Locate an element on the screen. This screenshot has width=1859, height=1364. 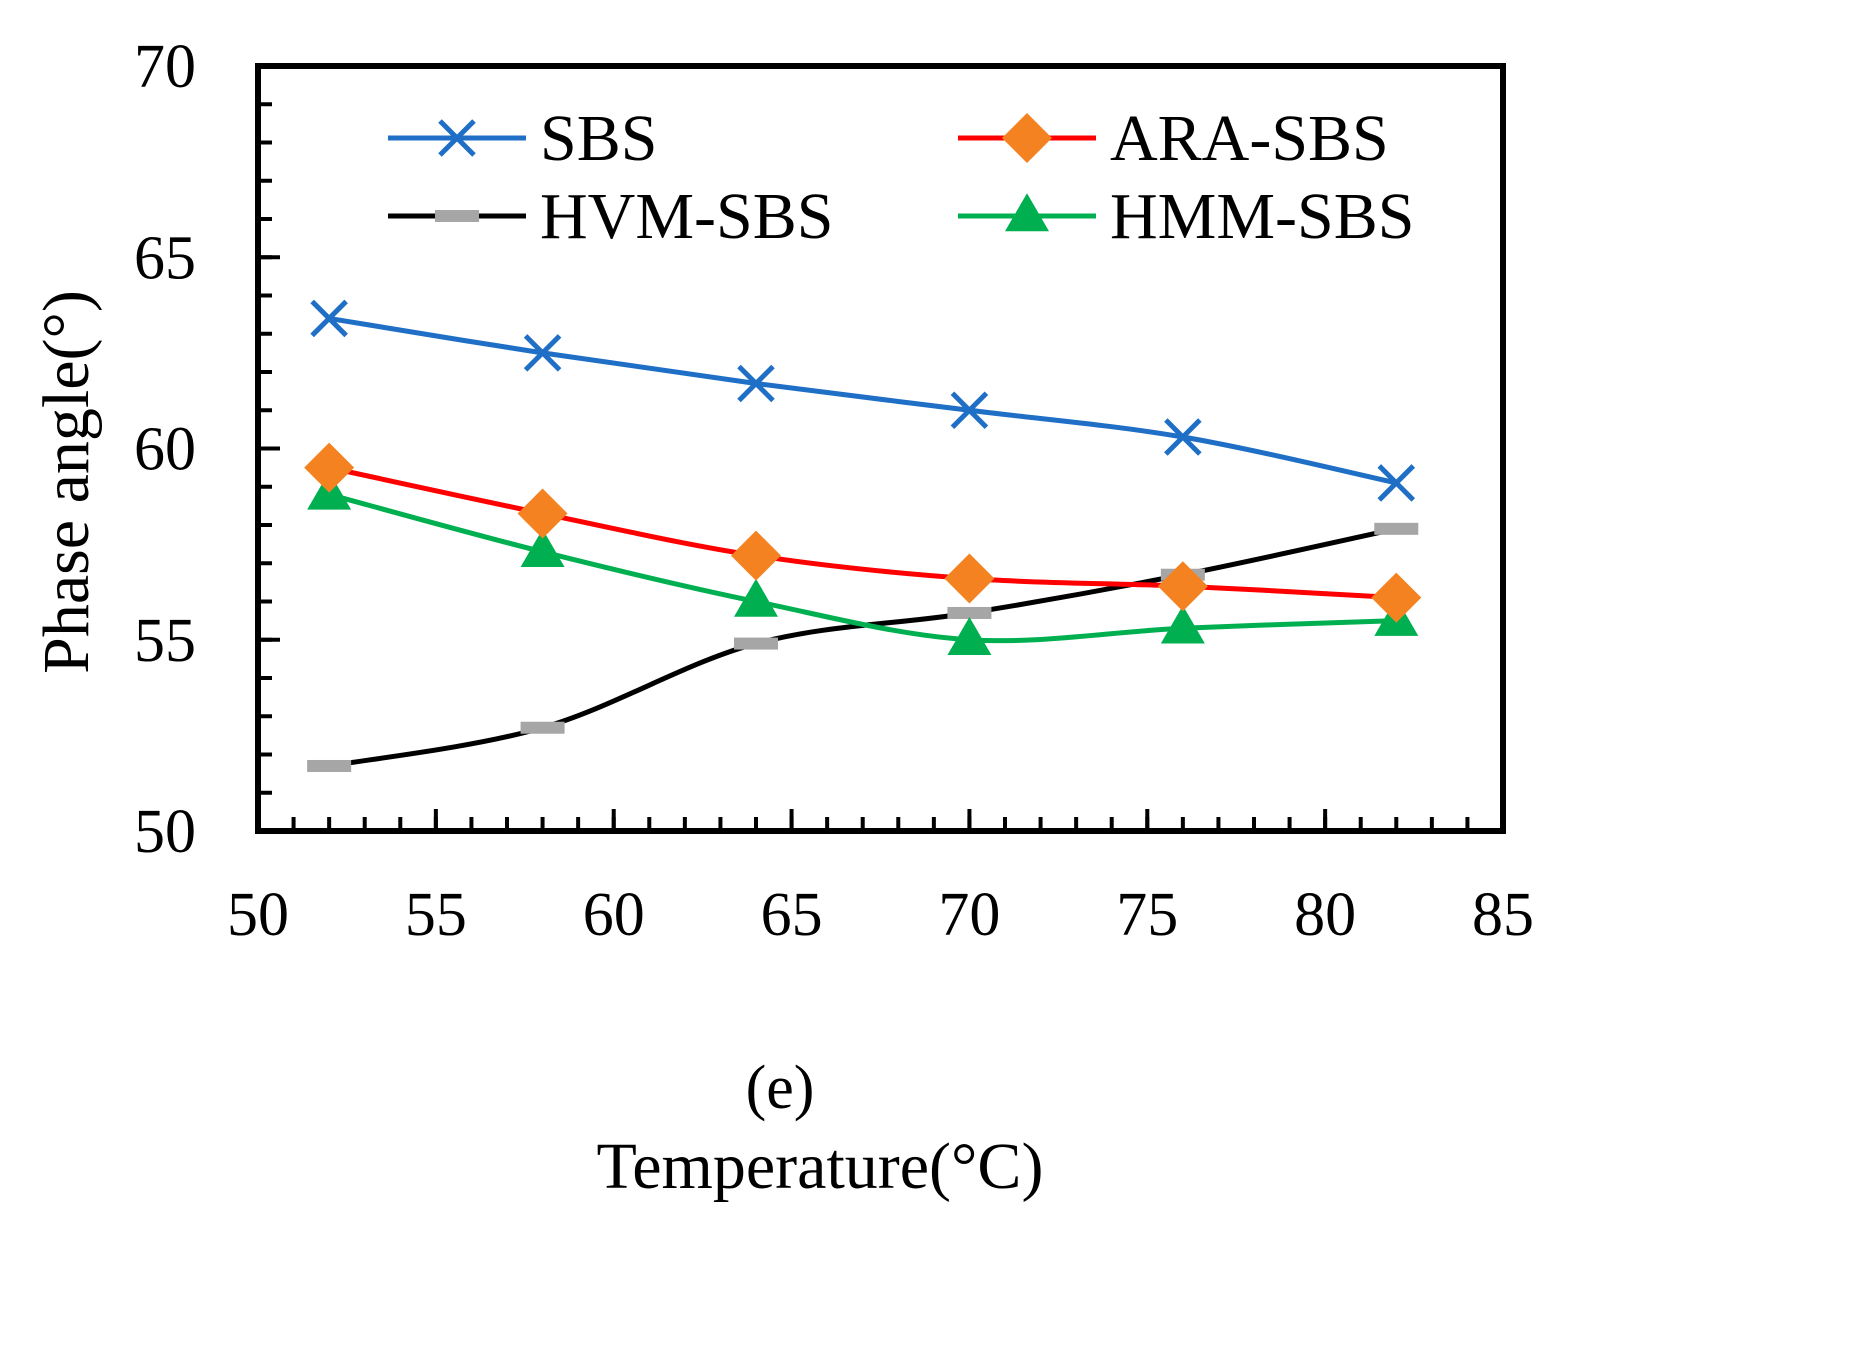
series-line-hvm-sbs is located at coordinates (862, 647).